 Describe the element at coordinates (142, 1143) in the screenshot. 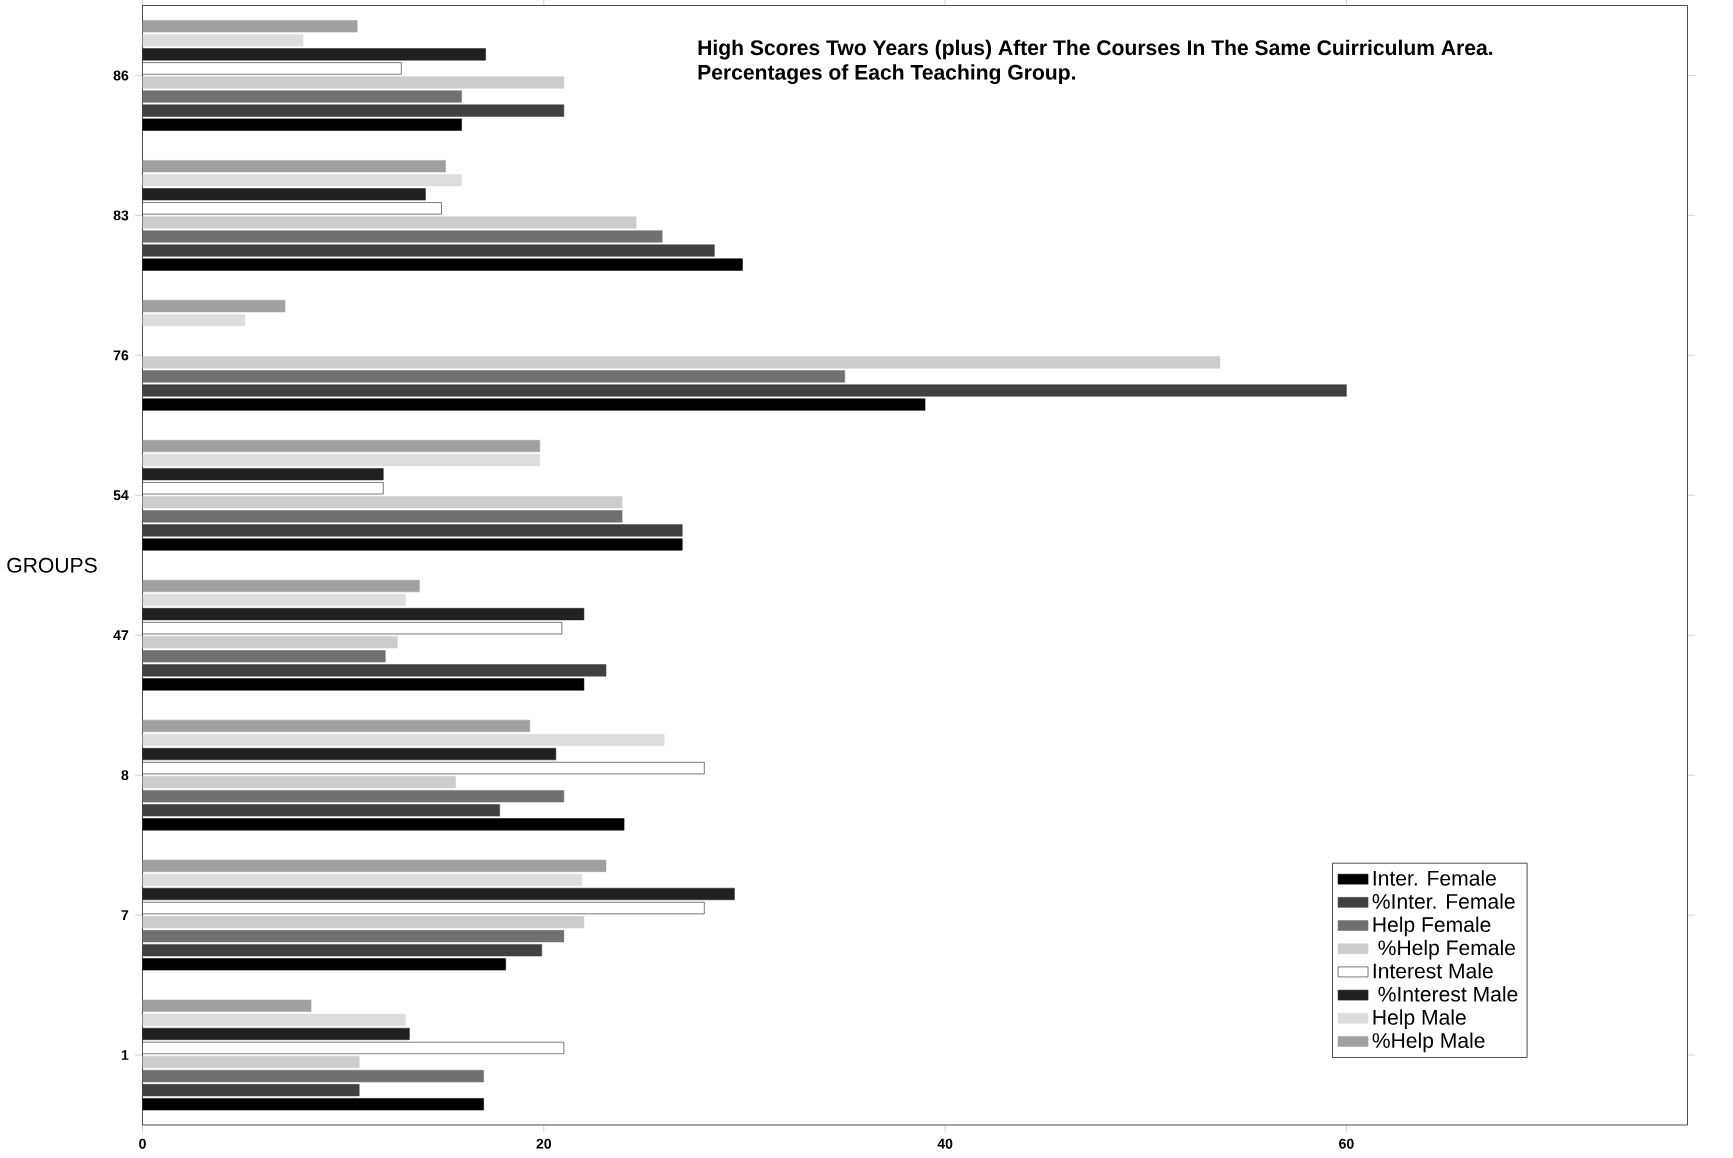

I see `x-tick-label: 0` at that location.